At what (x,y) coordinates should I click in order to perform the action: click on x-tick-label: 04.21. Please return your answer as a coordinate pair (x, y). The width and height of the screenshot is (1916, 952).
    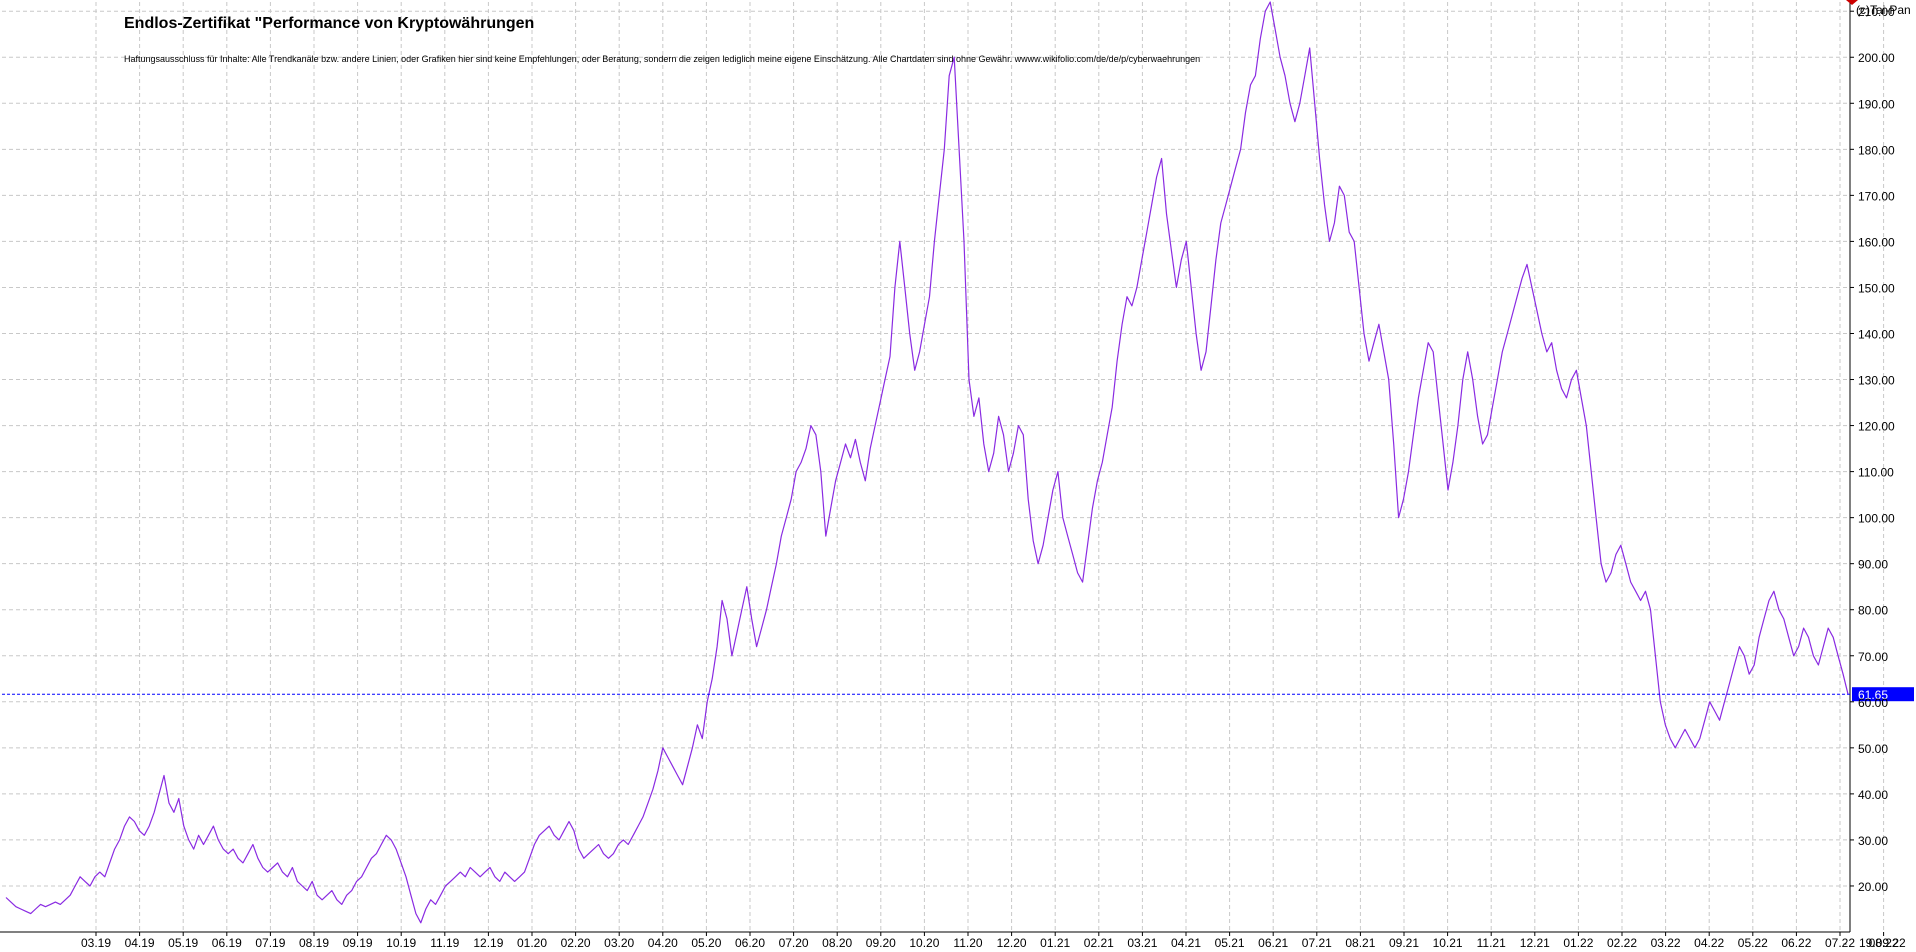
    Looking at the image, I should click on (1186, 943).